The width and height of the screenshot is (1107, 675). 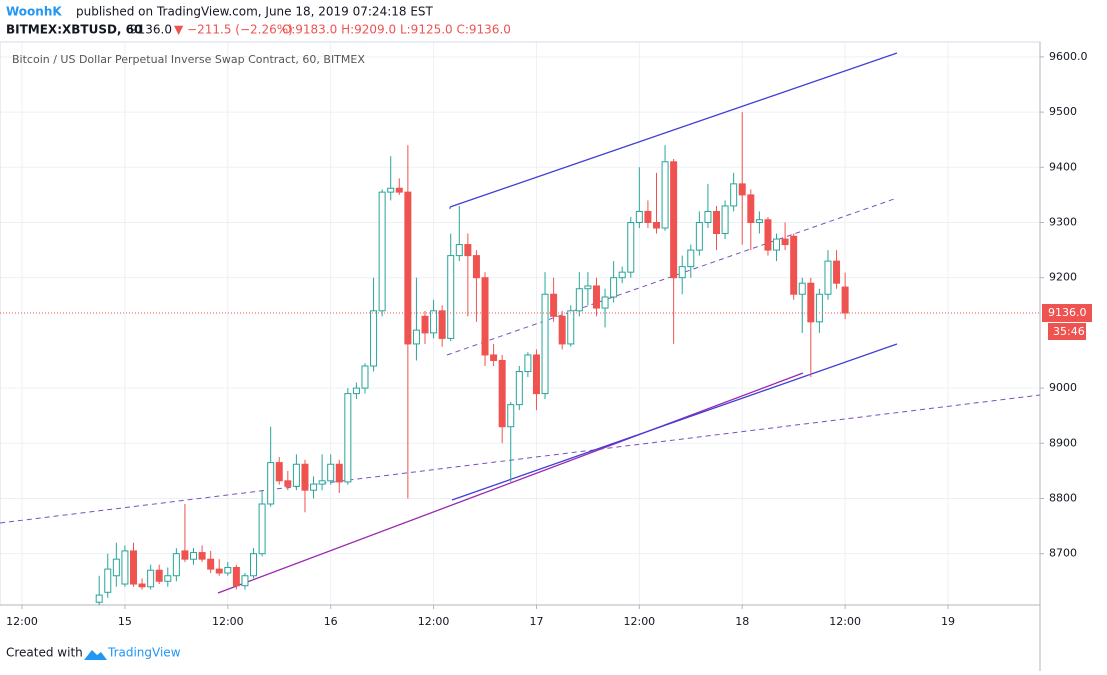 I want to click on brand-logo, so click(x=95, y=655).